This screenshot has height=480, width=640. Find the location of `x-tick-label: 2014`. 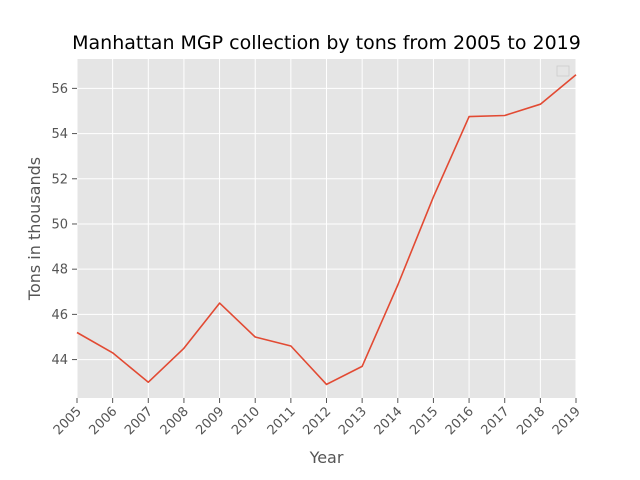

x-tick-label: 2014 is located at coordinates (389, 421).